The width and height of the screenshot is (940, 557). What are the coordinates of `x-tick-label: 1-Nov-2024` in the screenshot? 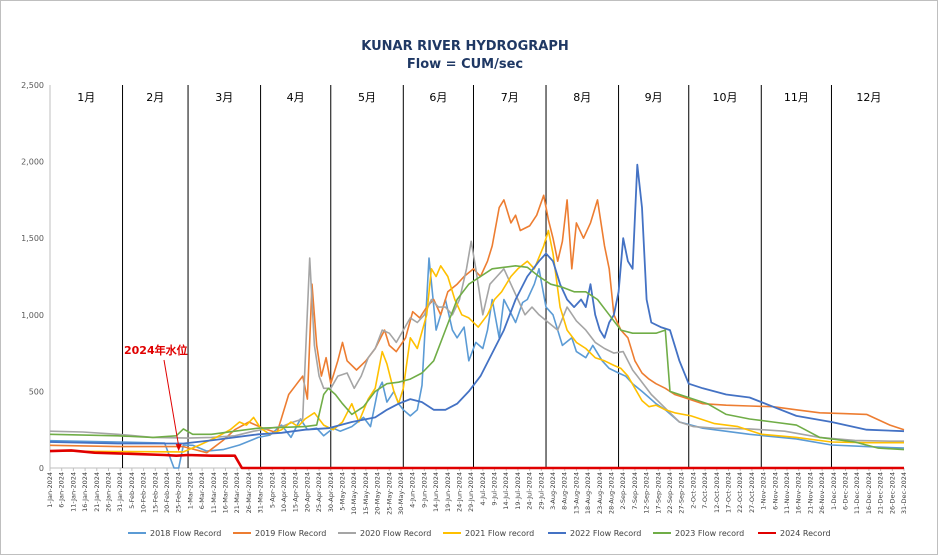 It's located at (764, 491).